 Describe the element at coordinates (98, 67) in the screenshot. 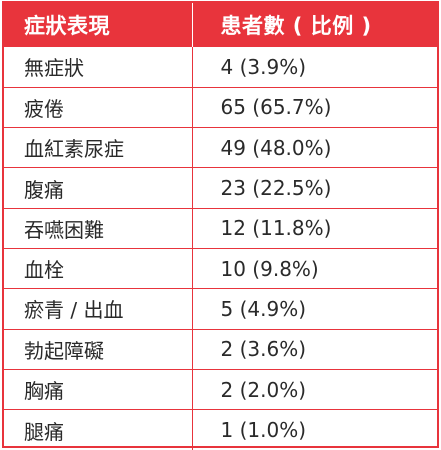

I see `symptom-cell: 無症狀` at that location.